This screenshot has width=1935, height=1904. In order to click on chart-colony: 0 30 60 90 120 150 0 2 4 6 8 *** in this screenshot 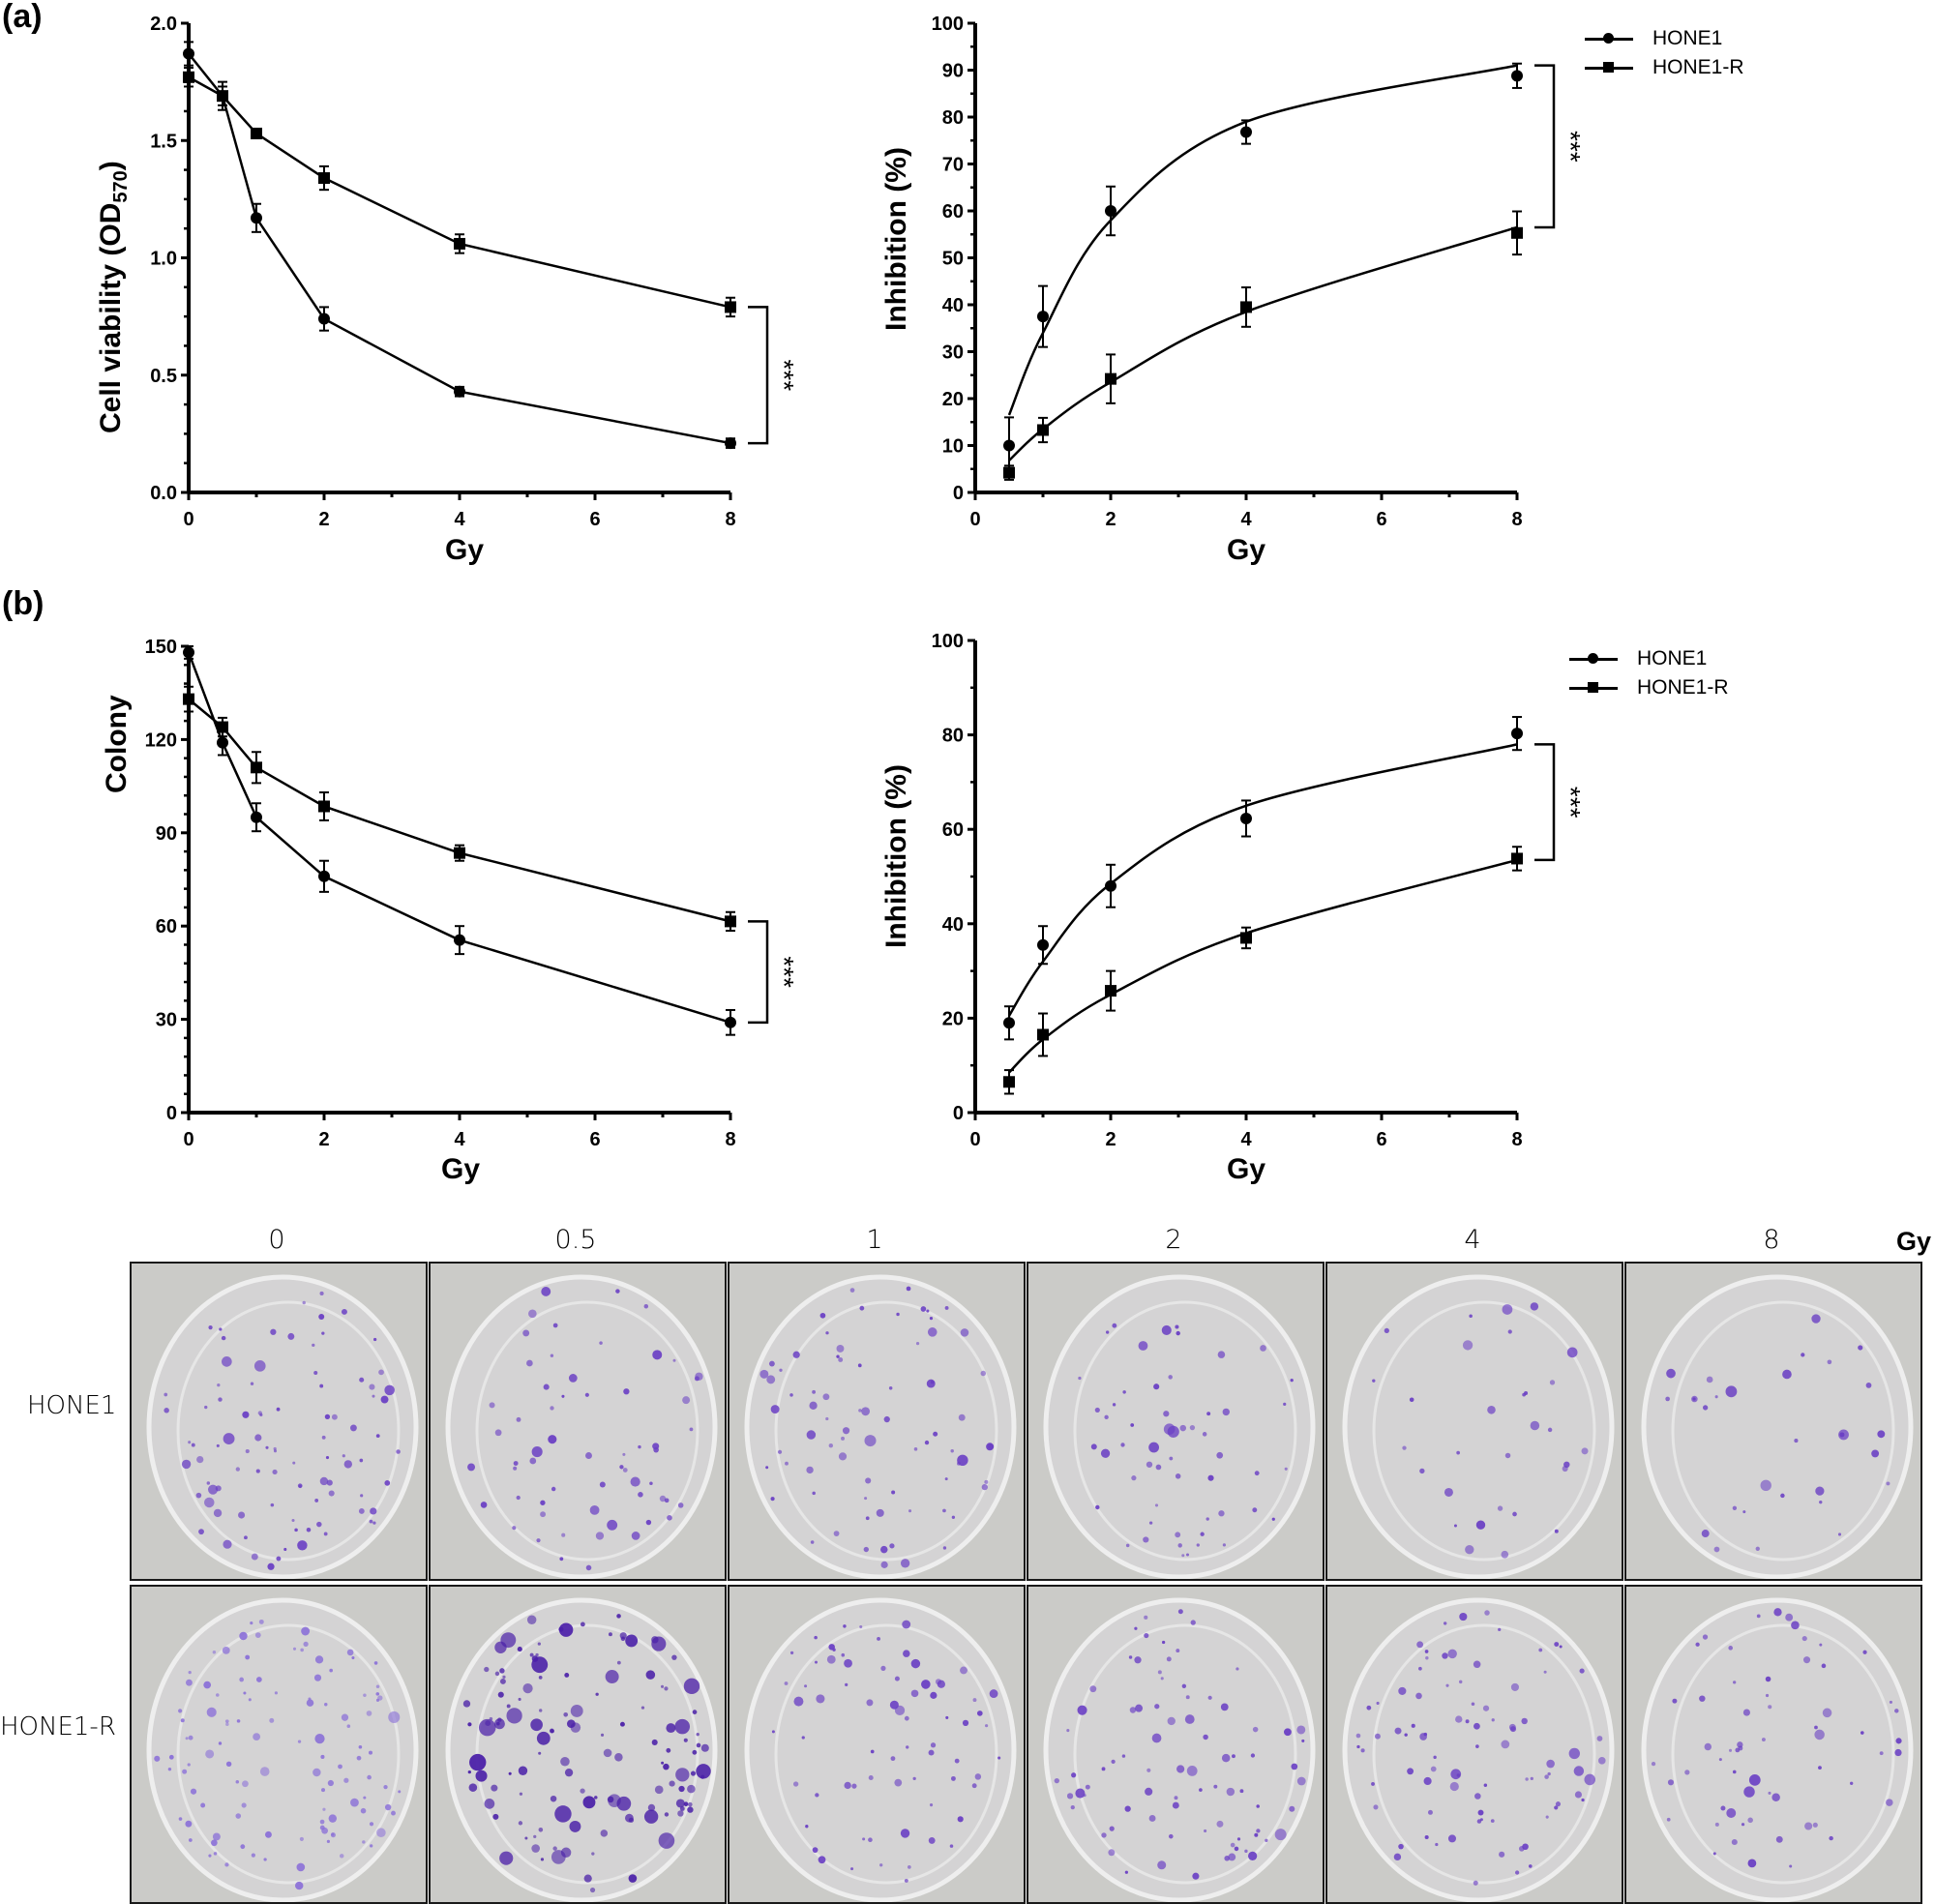, I will do `click(469, 899)`.